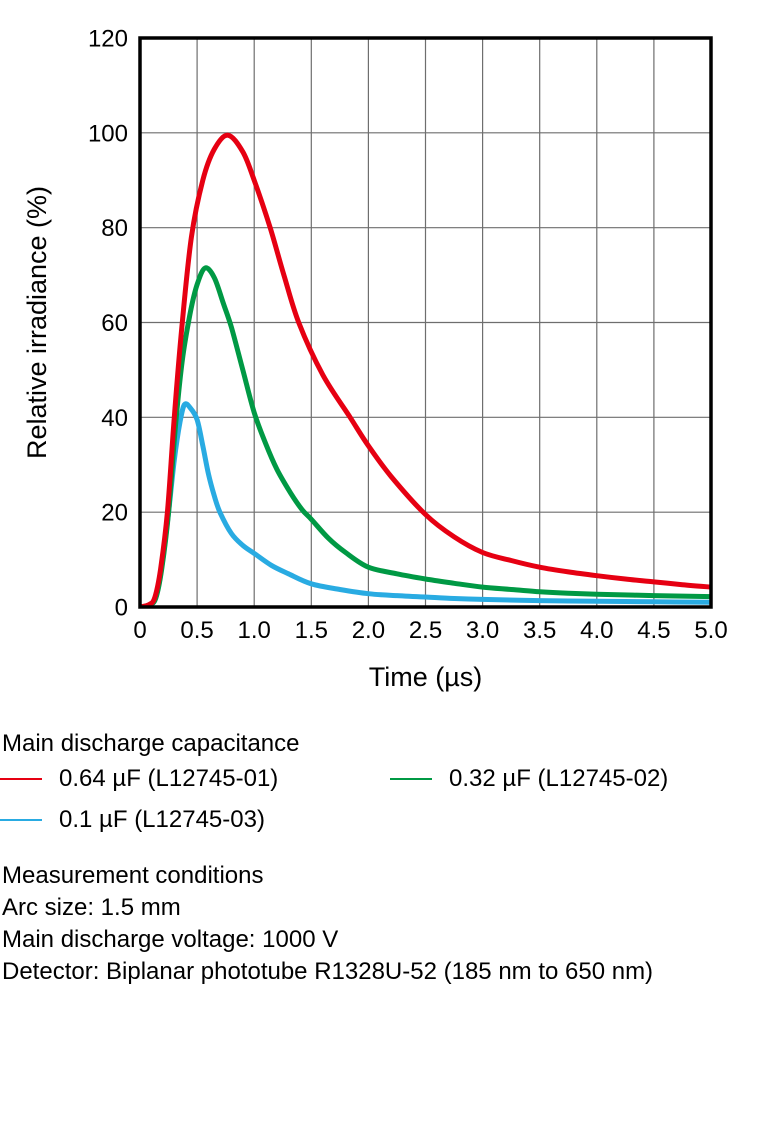  Describe the element at coordinates (114, 418) in the screenshot. I see `y-tick-label: 40` at that location.